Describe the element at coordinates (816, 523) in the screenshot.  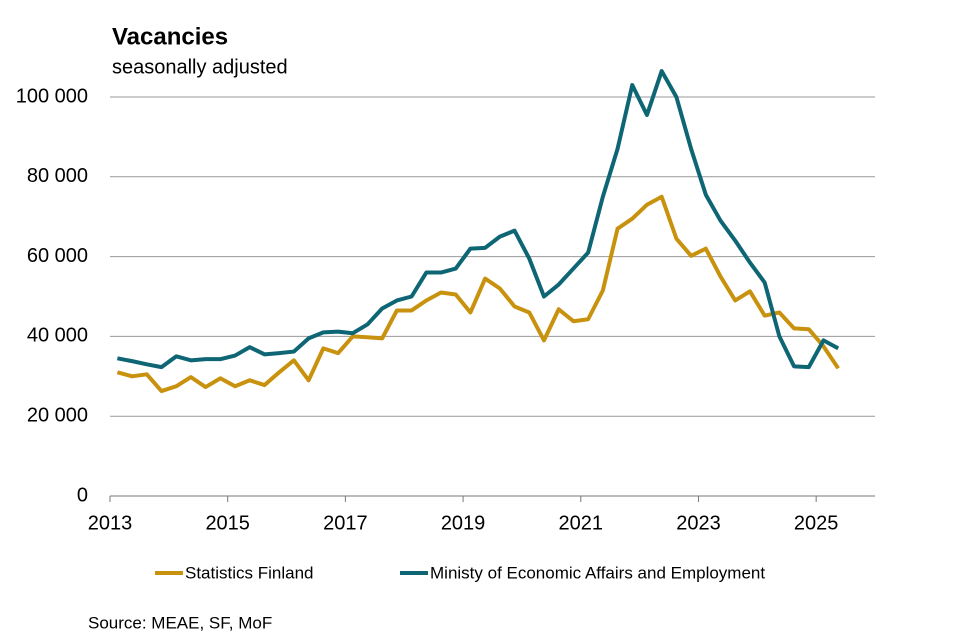
I see `x-tick-label: 2025` at that location.